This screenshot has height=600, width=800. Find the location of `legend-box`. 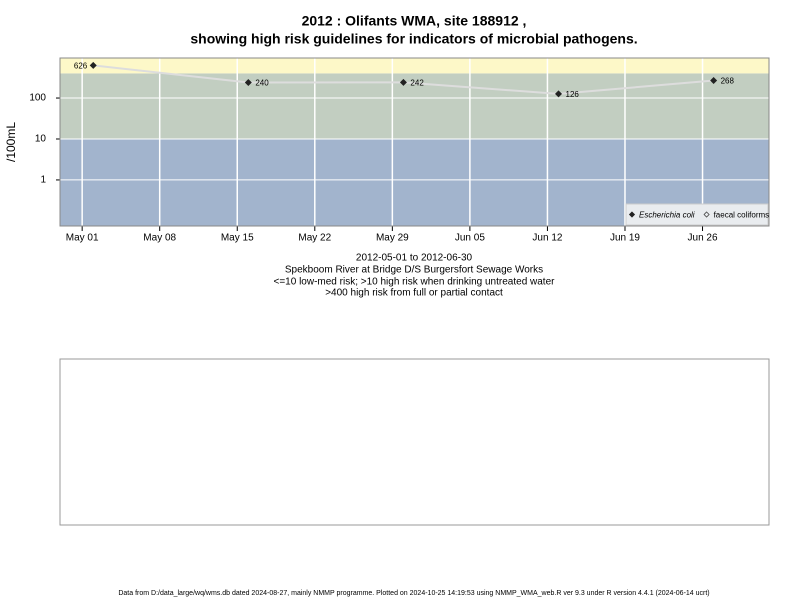

legend-box is located at coordinates (697, 214).